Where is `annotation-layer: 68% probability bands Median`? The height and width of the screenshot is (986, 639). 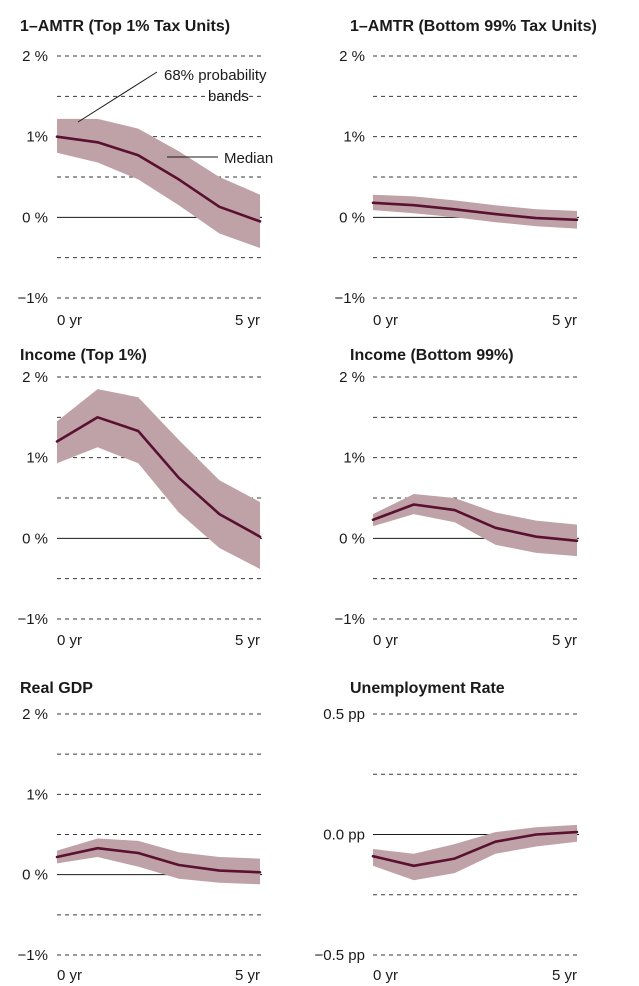 annotation-layer: 68% probability bands Median is located at coordinates (175, 117).